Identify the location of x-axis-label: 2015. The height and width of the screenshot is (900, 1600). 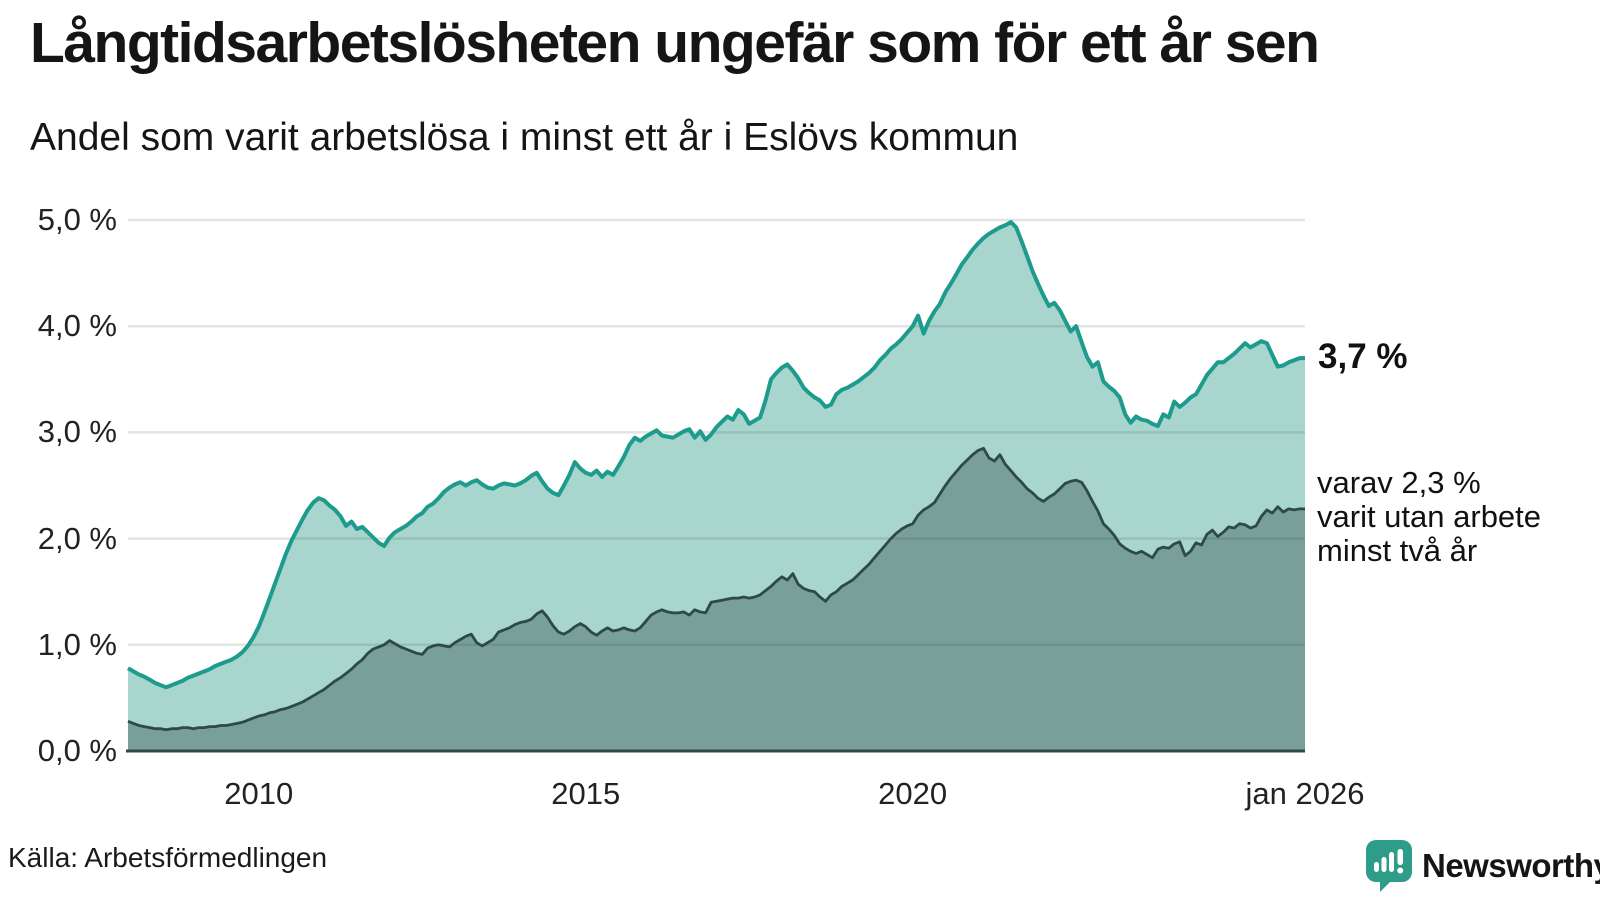
(586, 793).